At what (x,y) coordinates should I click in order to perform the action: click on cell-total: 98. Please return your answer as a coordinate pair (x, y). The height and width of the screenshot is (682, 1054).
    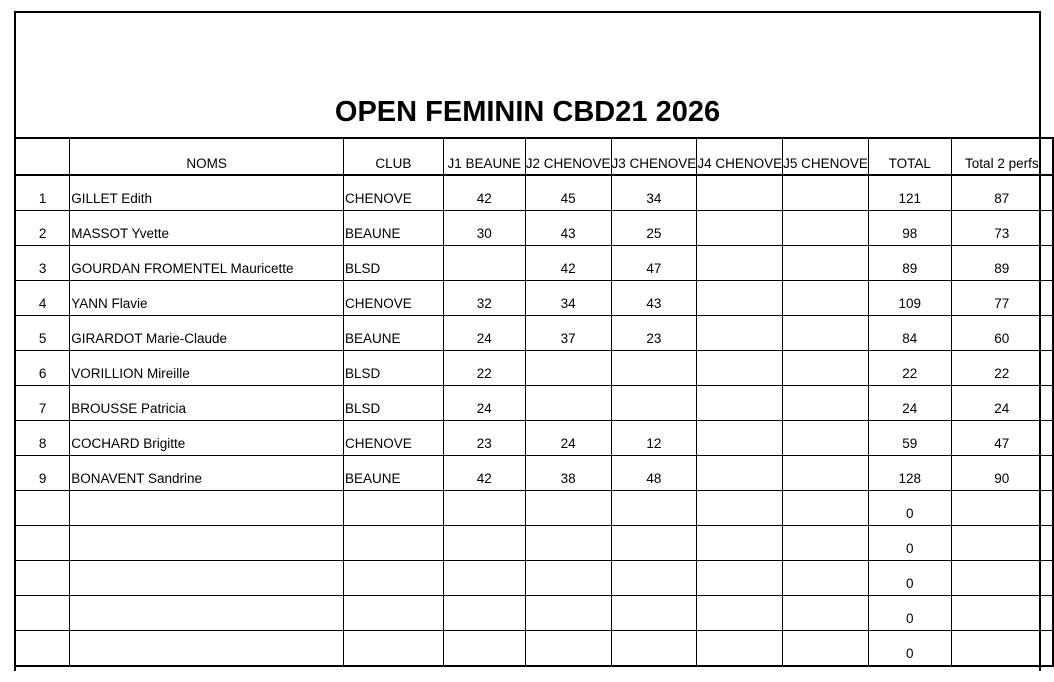
    Looking at the image, I should click on (909, 228).